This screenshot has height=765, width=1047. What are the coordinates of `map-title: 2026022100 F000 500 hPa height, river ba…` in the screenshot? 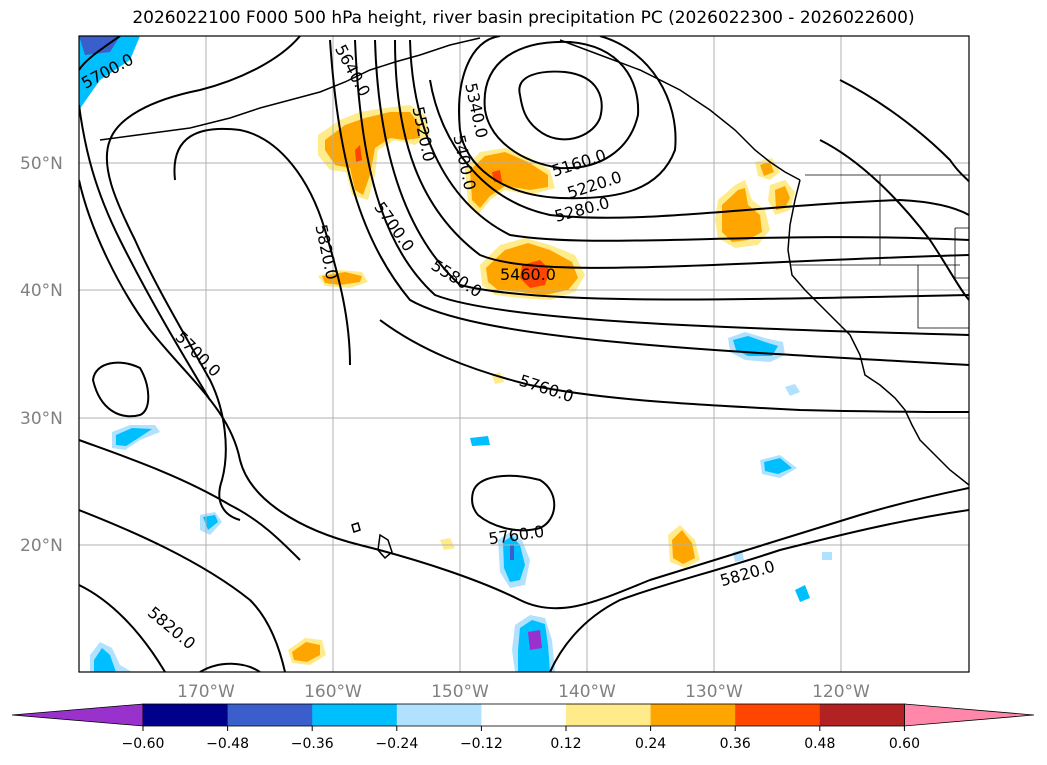 It's located at (523, 18).